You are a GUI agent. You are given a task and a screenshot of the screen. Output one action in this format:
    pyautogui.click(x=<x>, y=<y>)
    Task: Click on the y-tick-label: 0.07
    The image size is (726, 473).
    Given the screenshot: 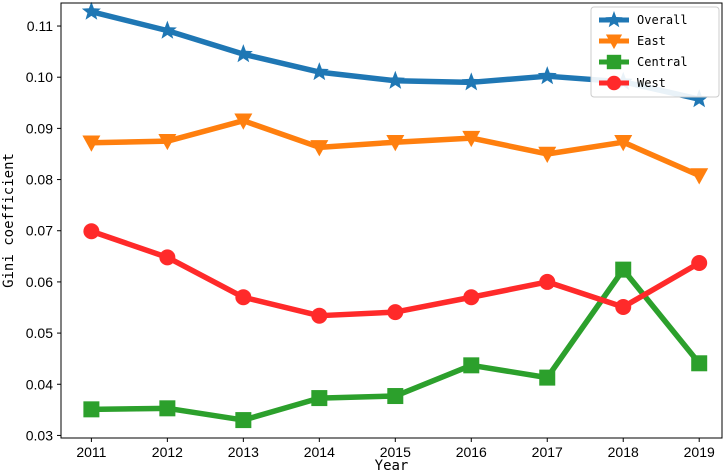 What is the action you would take?
    pyautogui.click(x=39, y=231)
    